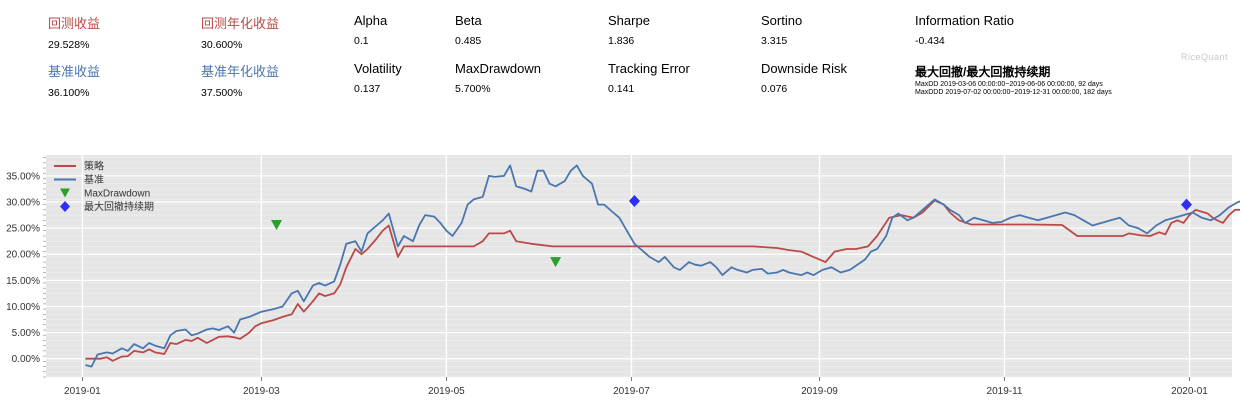 The height and width of the screenshot is (406, 1240). Describe the element at coordinates (498, 78) in the screenshot. I see `metric-max-drawdown: MaxDrawdown 5.700%` at that location.